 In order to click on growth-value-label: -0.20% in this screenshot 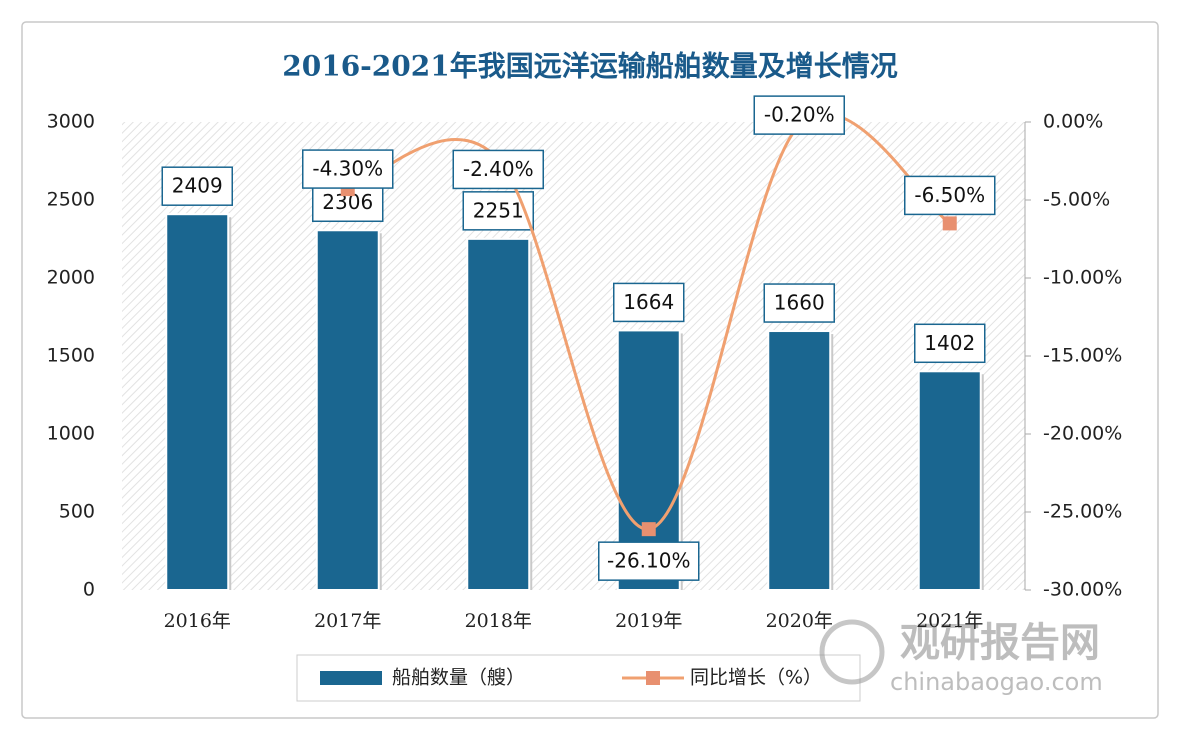, I will do `click(799, 115)`.